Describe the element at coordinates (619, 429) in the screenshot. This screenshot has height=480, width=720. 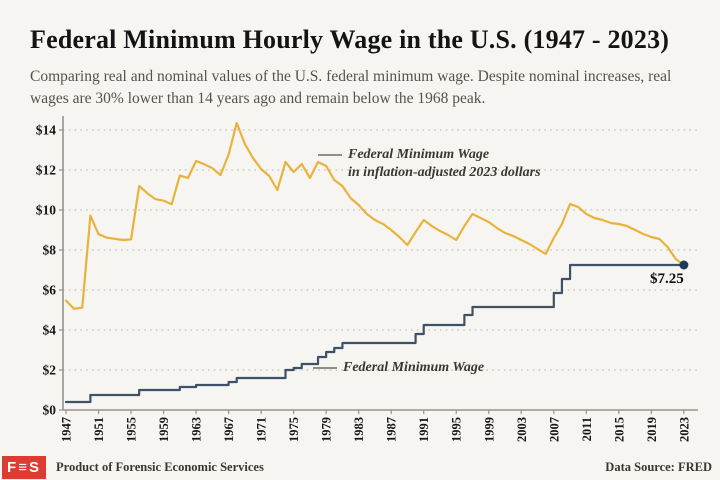
I see `x-tick-label-2015: 2015` at that location.